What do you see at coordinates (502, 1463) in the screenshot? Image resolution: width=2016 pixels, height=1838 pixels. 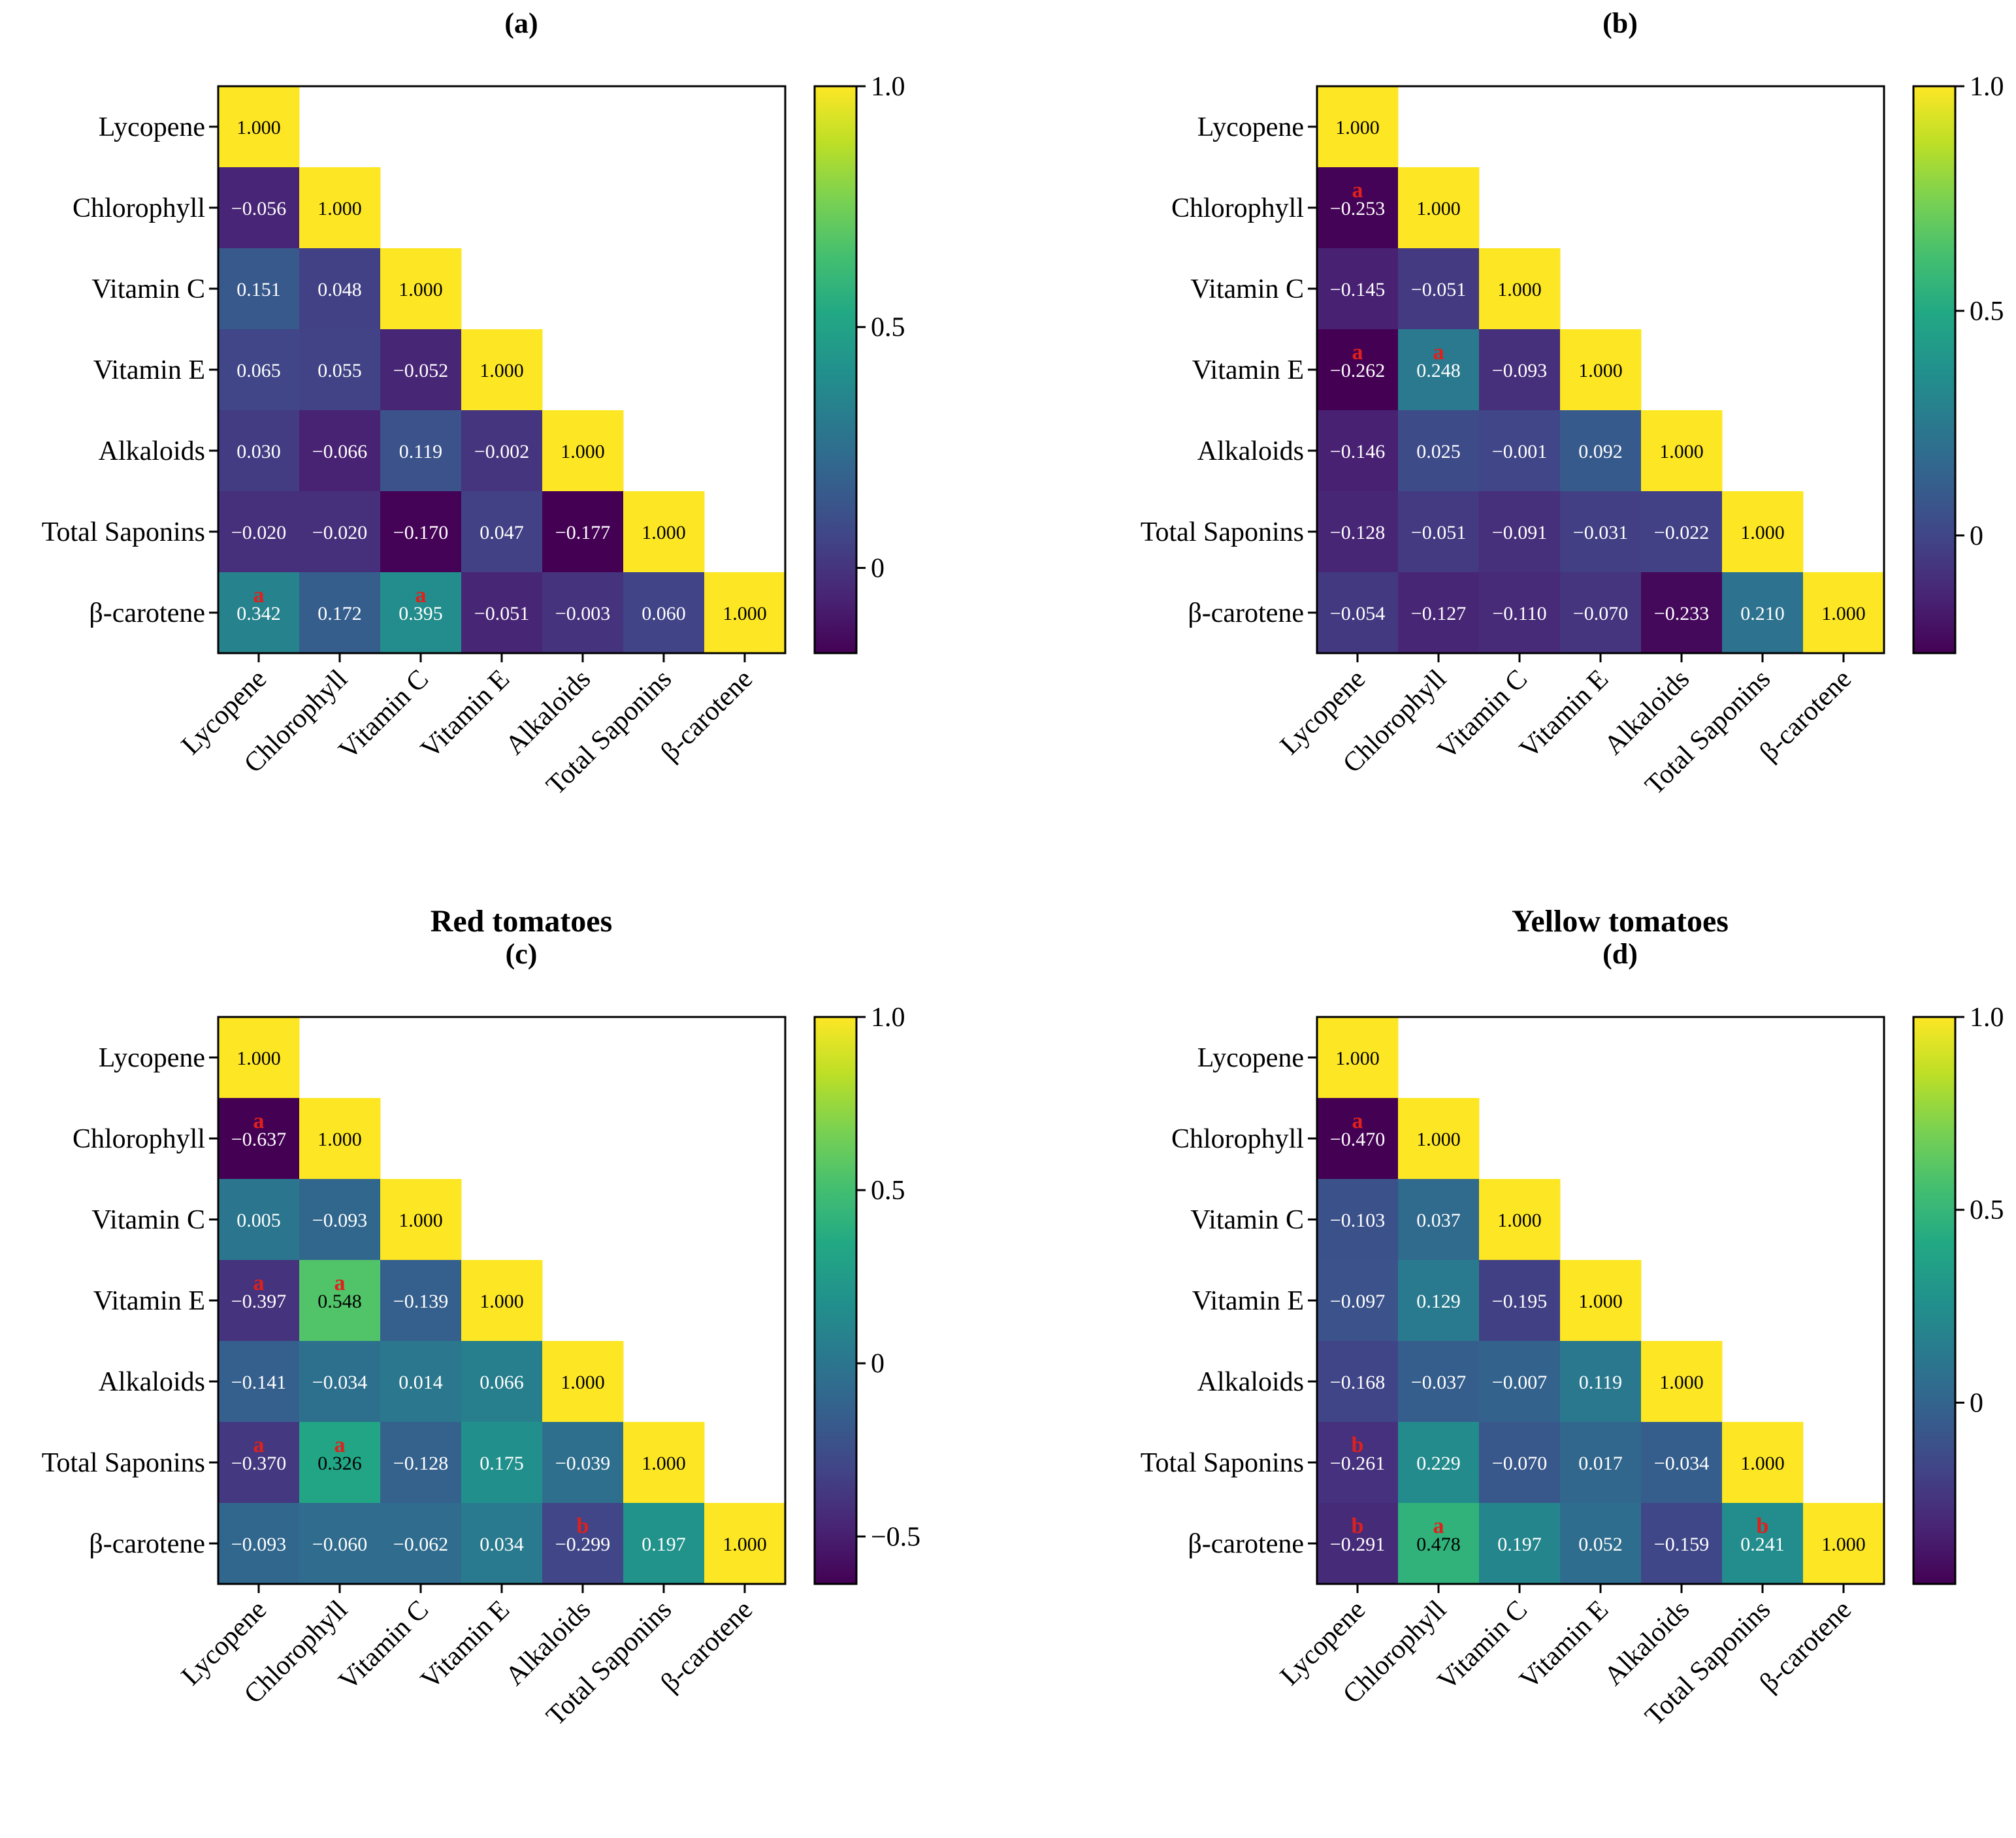 I see `cell-value-label: 0.175` at bounding box center [502, 1463].